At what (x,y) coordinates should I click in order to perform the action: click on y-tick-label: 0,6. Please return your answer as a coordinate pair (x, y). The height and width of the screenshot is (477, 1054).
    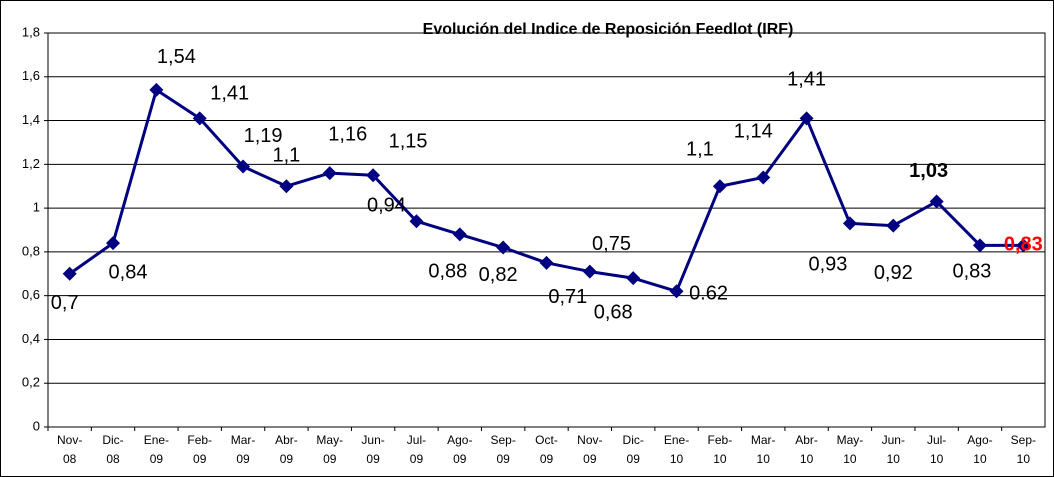
    Looking at the image, I should click on (31, 294).